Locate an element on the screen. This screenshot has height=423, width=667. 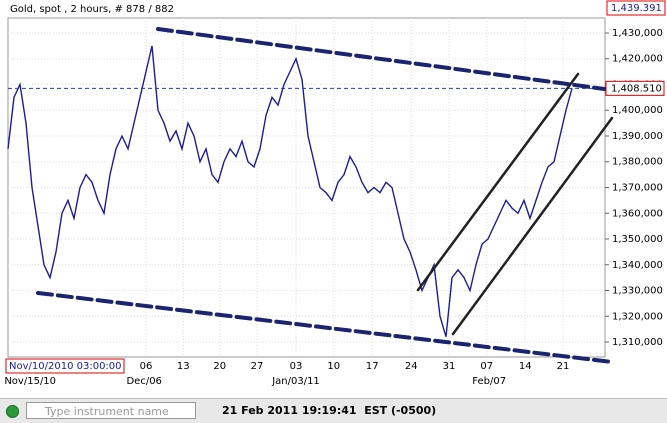
last-price-label: 1,408.510 is located at coordinates (636, 88).